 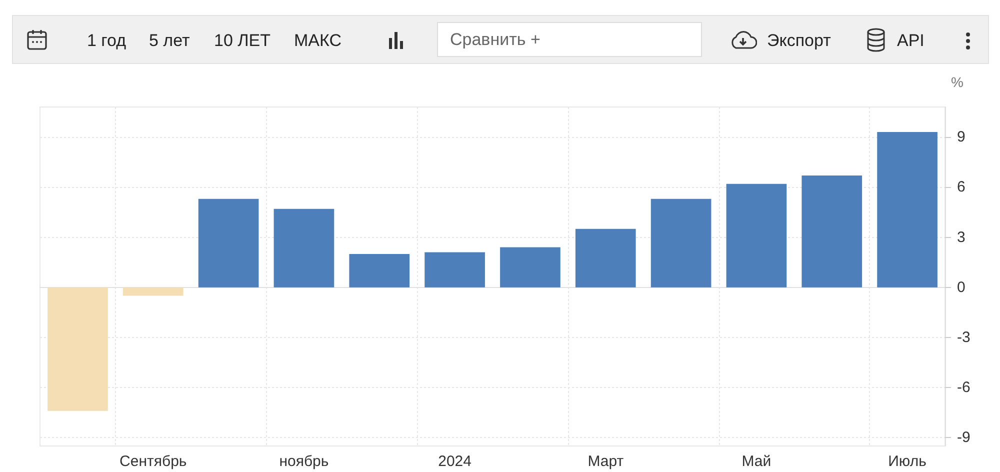 I want to click on x-tick-label: Сентябрь, so click(x=153, y=461).